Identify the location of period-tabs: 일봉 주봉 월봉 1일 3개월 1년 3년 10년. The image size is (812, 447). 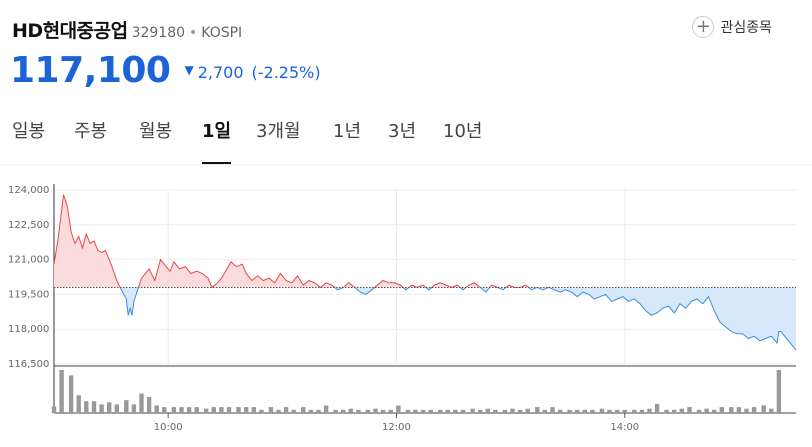
(406, 141).